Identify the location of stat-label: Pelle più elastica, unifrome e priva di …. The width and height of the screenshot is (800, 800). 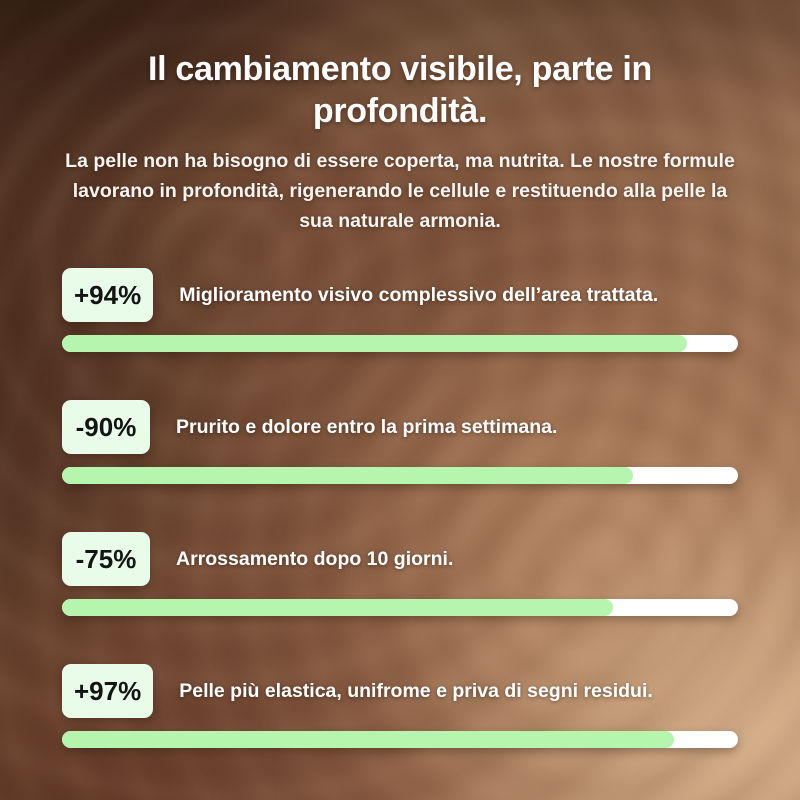
(416, 690).